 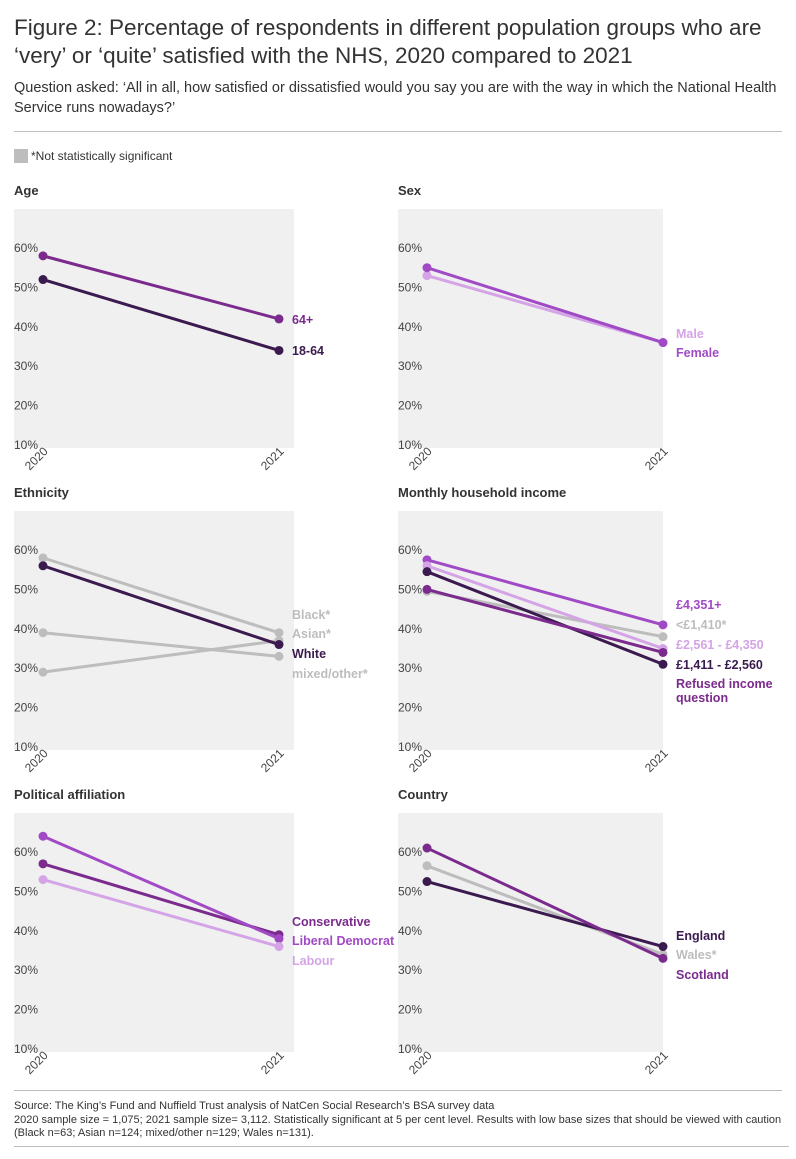 What do you see at coordinates (697, 353) in the screenshot?
I see `sex-female-label: Female` at bounding box center [697, 353].